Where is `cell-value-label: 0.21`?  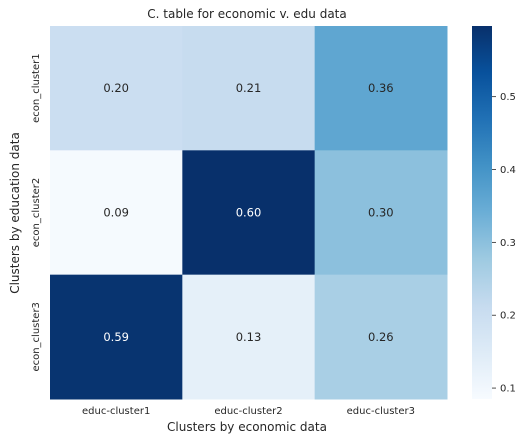 cell-value-label: 0.21 is located at coordinates (249, 88).